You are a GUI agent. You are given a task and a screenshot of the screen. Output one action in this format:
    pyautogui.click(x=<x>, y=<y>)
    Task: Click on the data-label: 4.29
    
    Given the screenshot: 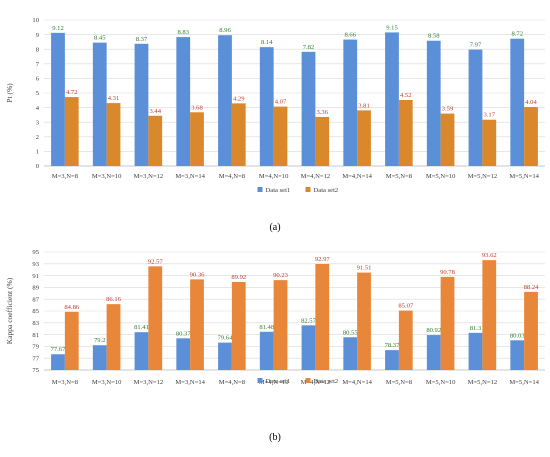 What is the action you would take?
    pyautogui.click(x=239, y=98)
    